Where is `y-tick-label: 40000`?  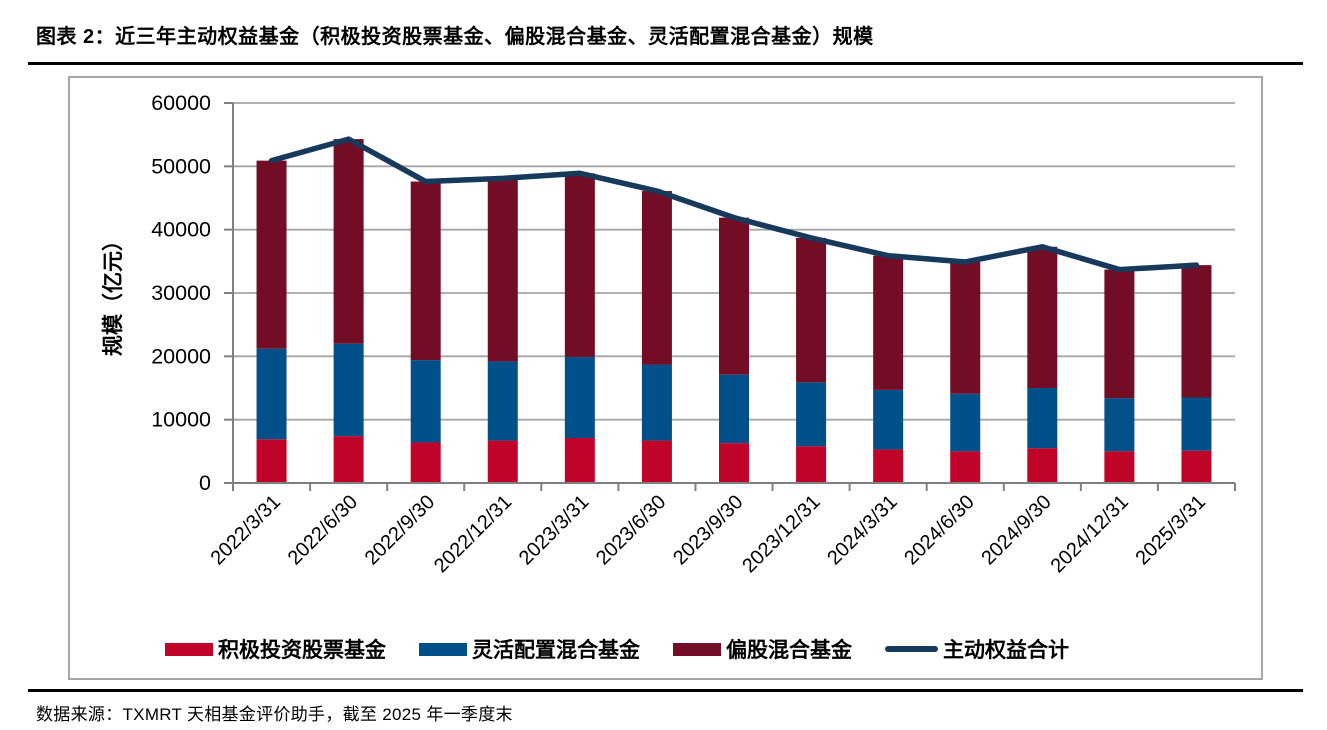
y-tick-label: 40000 is located at coordinates (181, 230).